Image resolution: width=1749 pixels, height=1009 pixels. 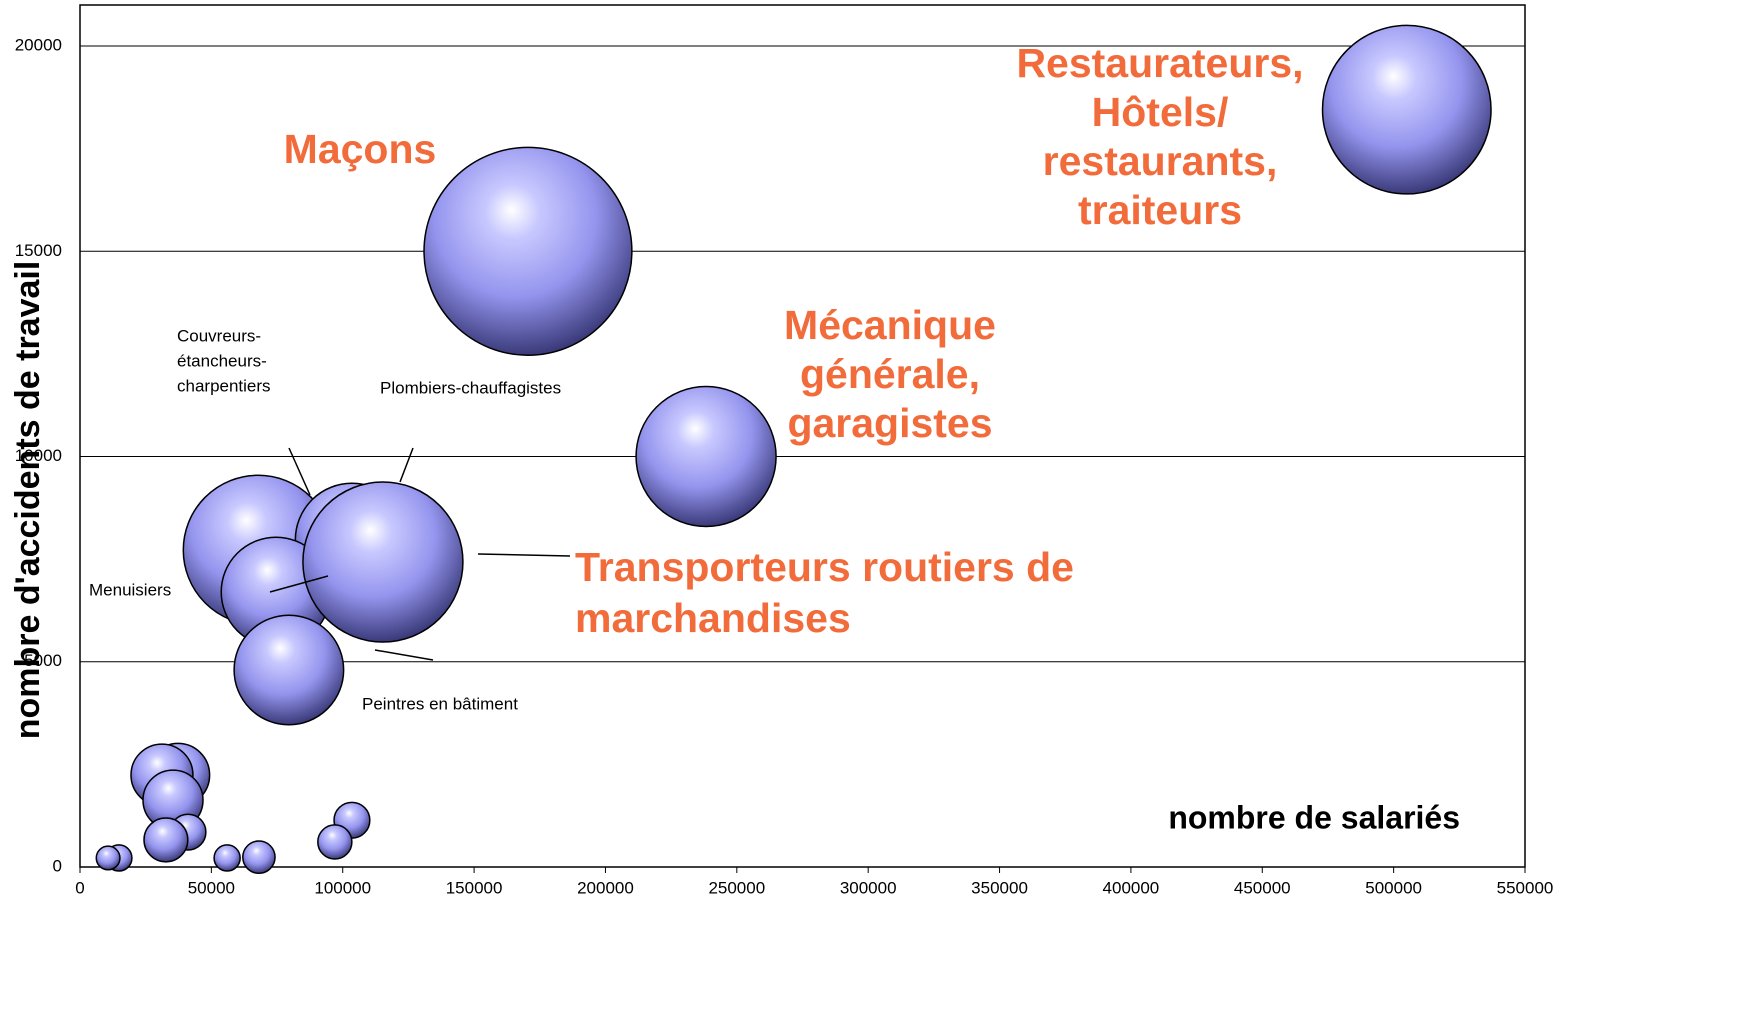 What do you see at coordinates (713, 618) in the screenshot?
I see `annotation: marchandises` at bounding box center [713, 618].